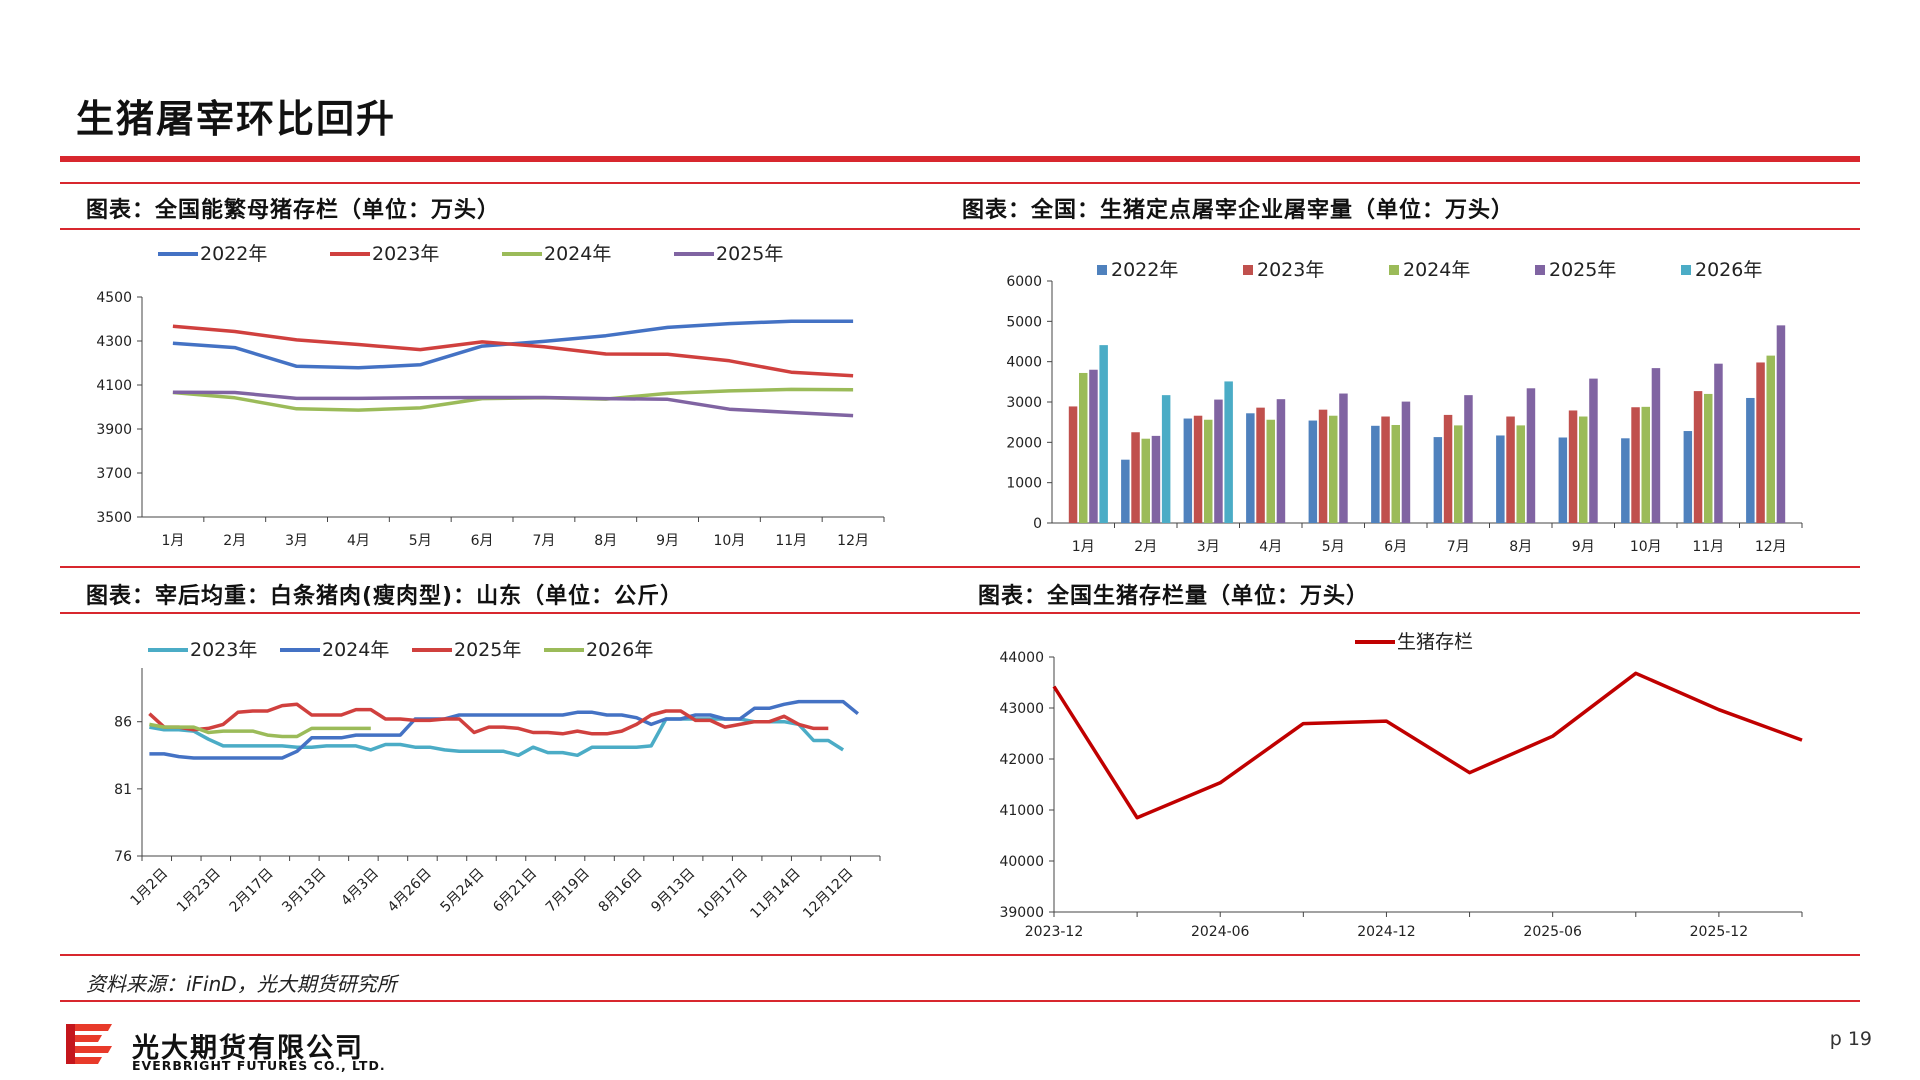  I want to click on inventory-y-tick-label: 43000, so click(1021, 709).